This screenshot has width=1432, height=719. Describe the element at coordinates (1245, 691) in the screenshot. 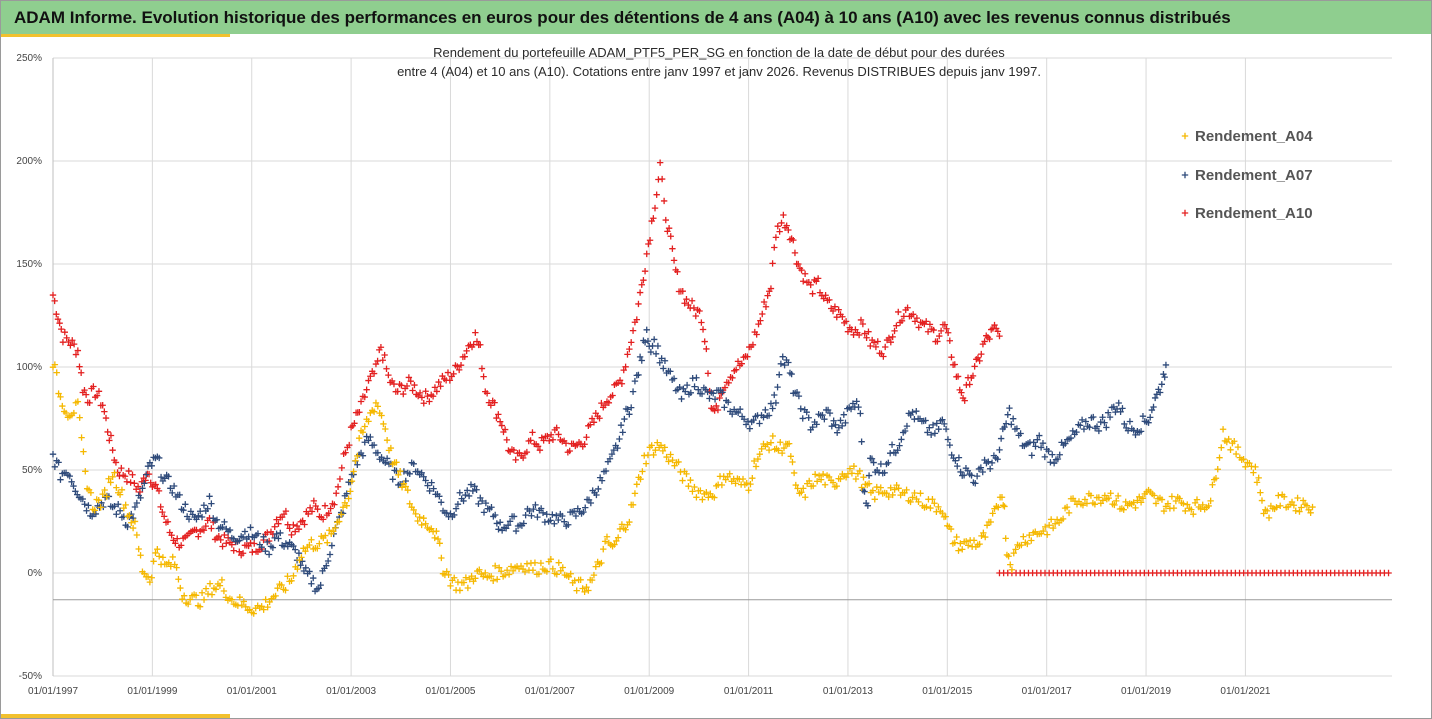

I see `x-tick-label: 01/01/2021` at that location.